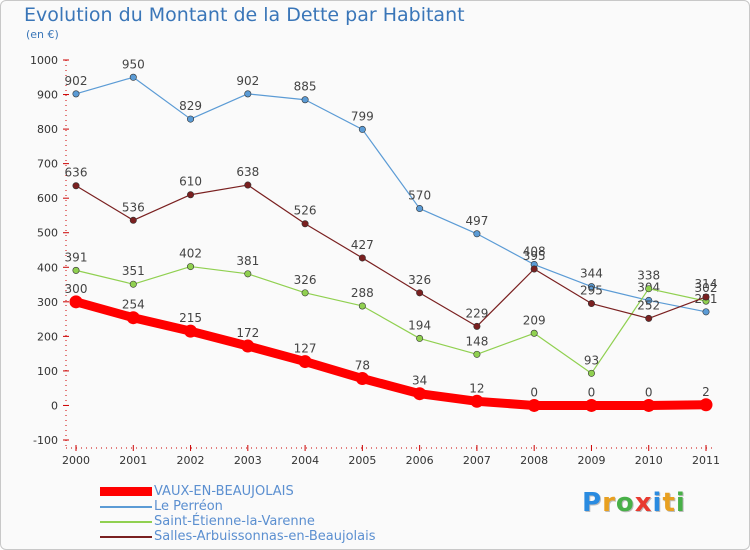 The height and width of the screenshot is (550, 750). What do you see at coordinates (420, 460) in the screenshot?
I see `x-tick-label: 2006` at bounding box center [420, 460].